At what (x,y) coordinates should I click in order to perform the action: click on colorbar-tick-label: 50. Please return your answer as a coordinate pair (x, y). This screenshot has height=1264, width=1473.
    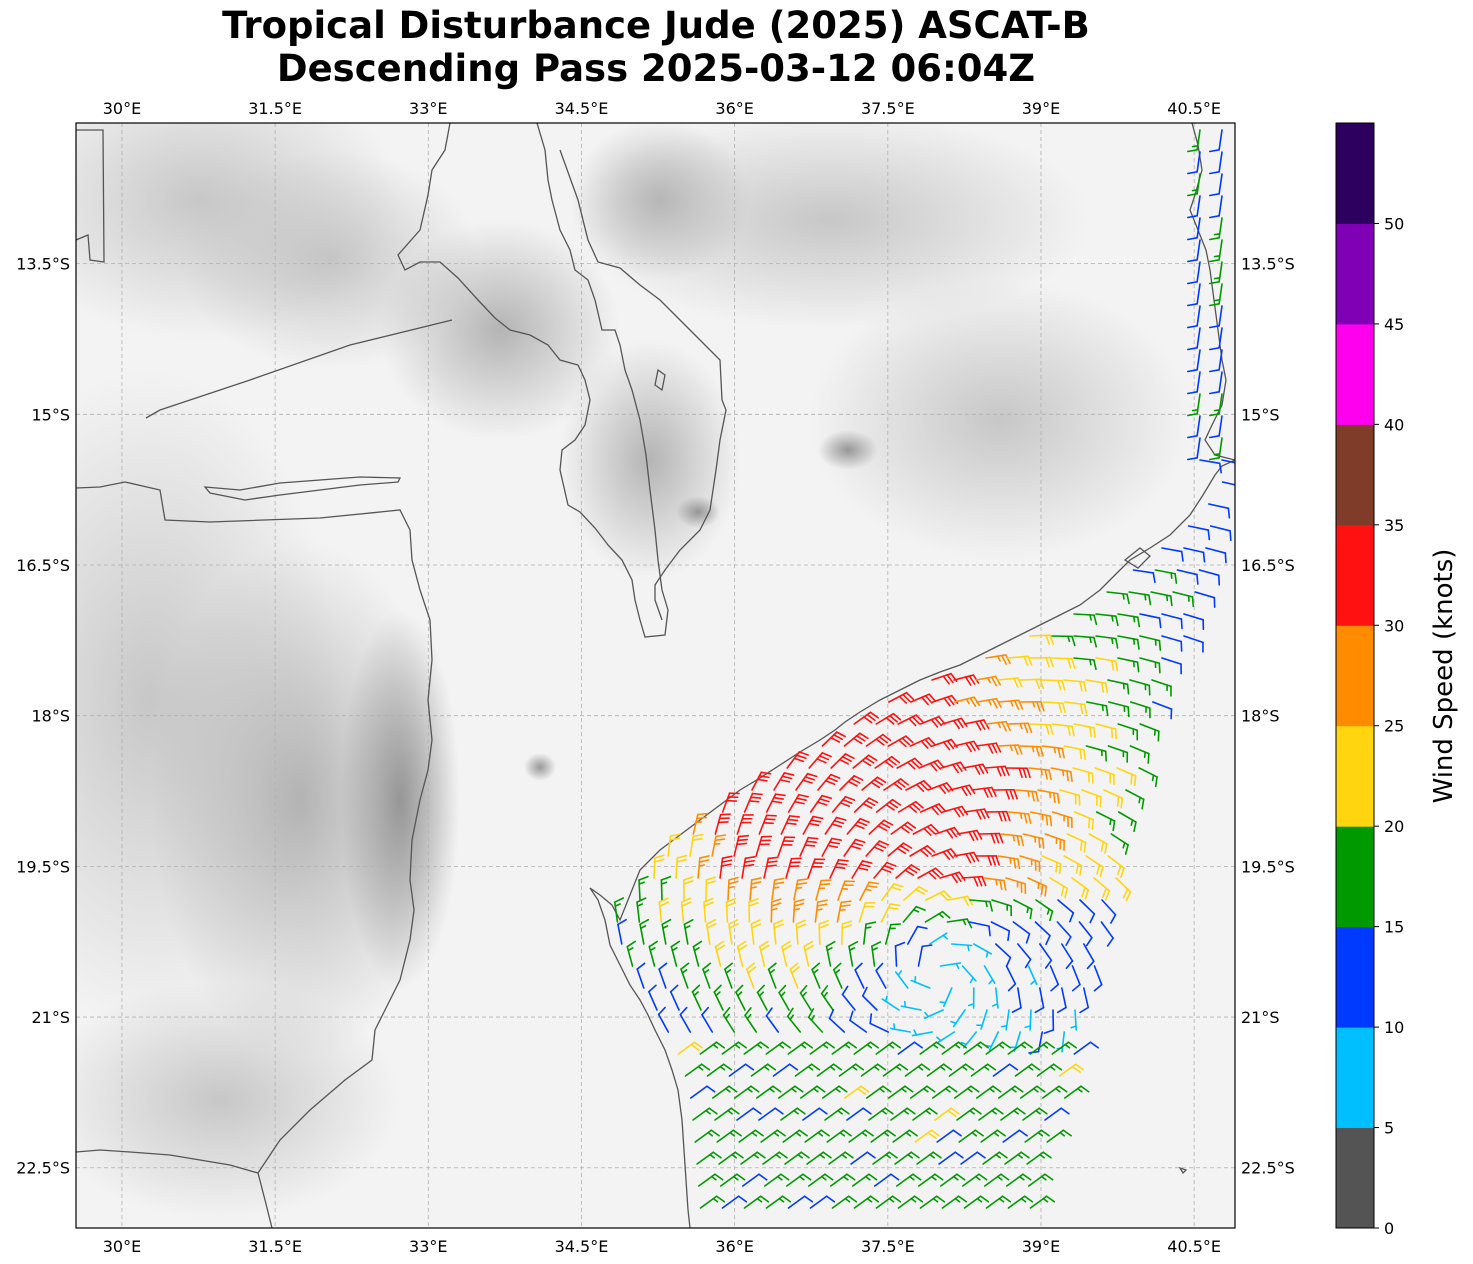
    Looking at the image, I should click on (1394, 223).